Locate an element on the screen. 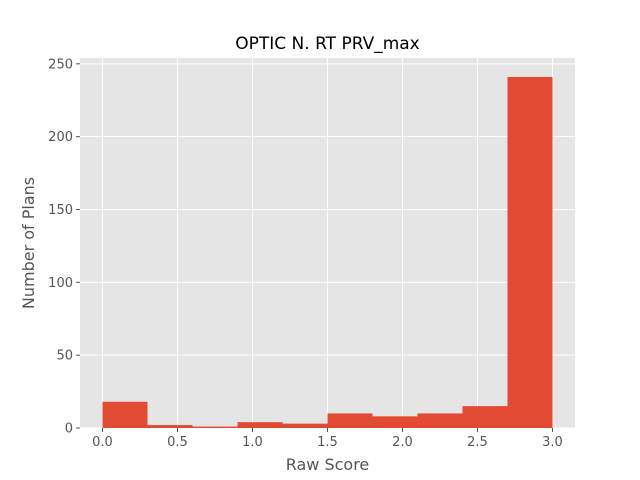  x-tick-label: 3.0 is located at coordinates (552, 442).